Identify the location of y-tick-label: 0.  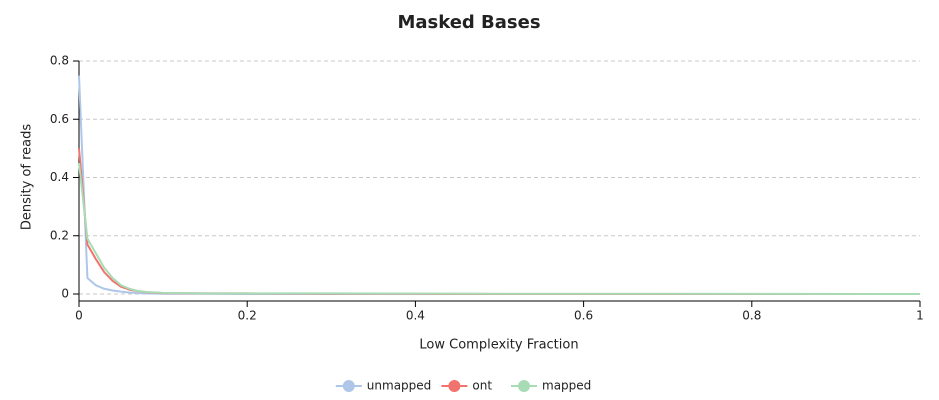
(65, 294).